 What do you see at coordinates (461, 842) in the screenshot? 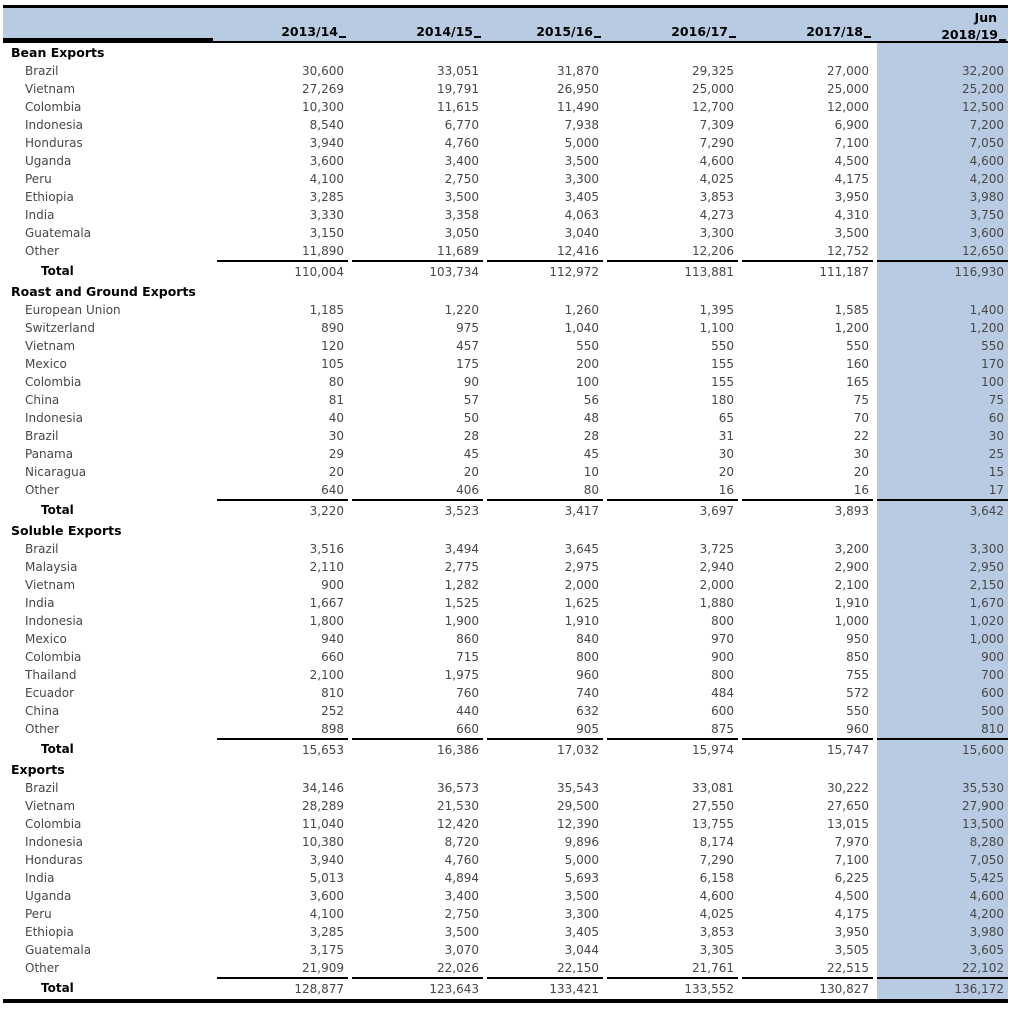
I see `value-cell: 8,720` at bounding box center [461, 842].